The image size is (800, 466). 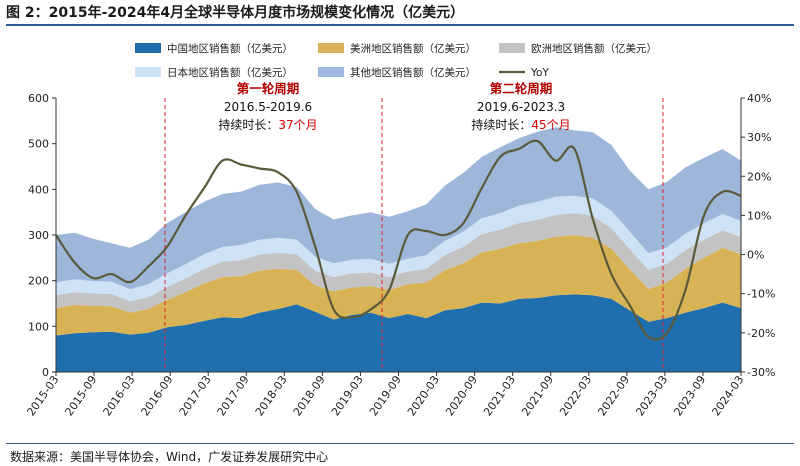 What do you see at coordinates (761, 372) in the screenshot?
I see `y-right-tick-label: -30%` at bounding box center [761, 372].